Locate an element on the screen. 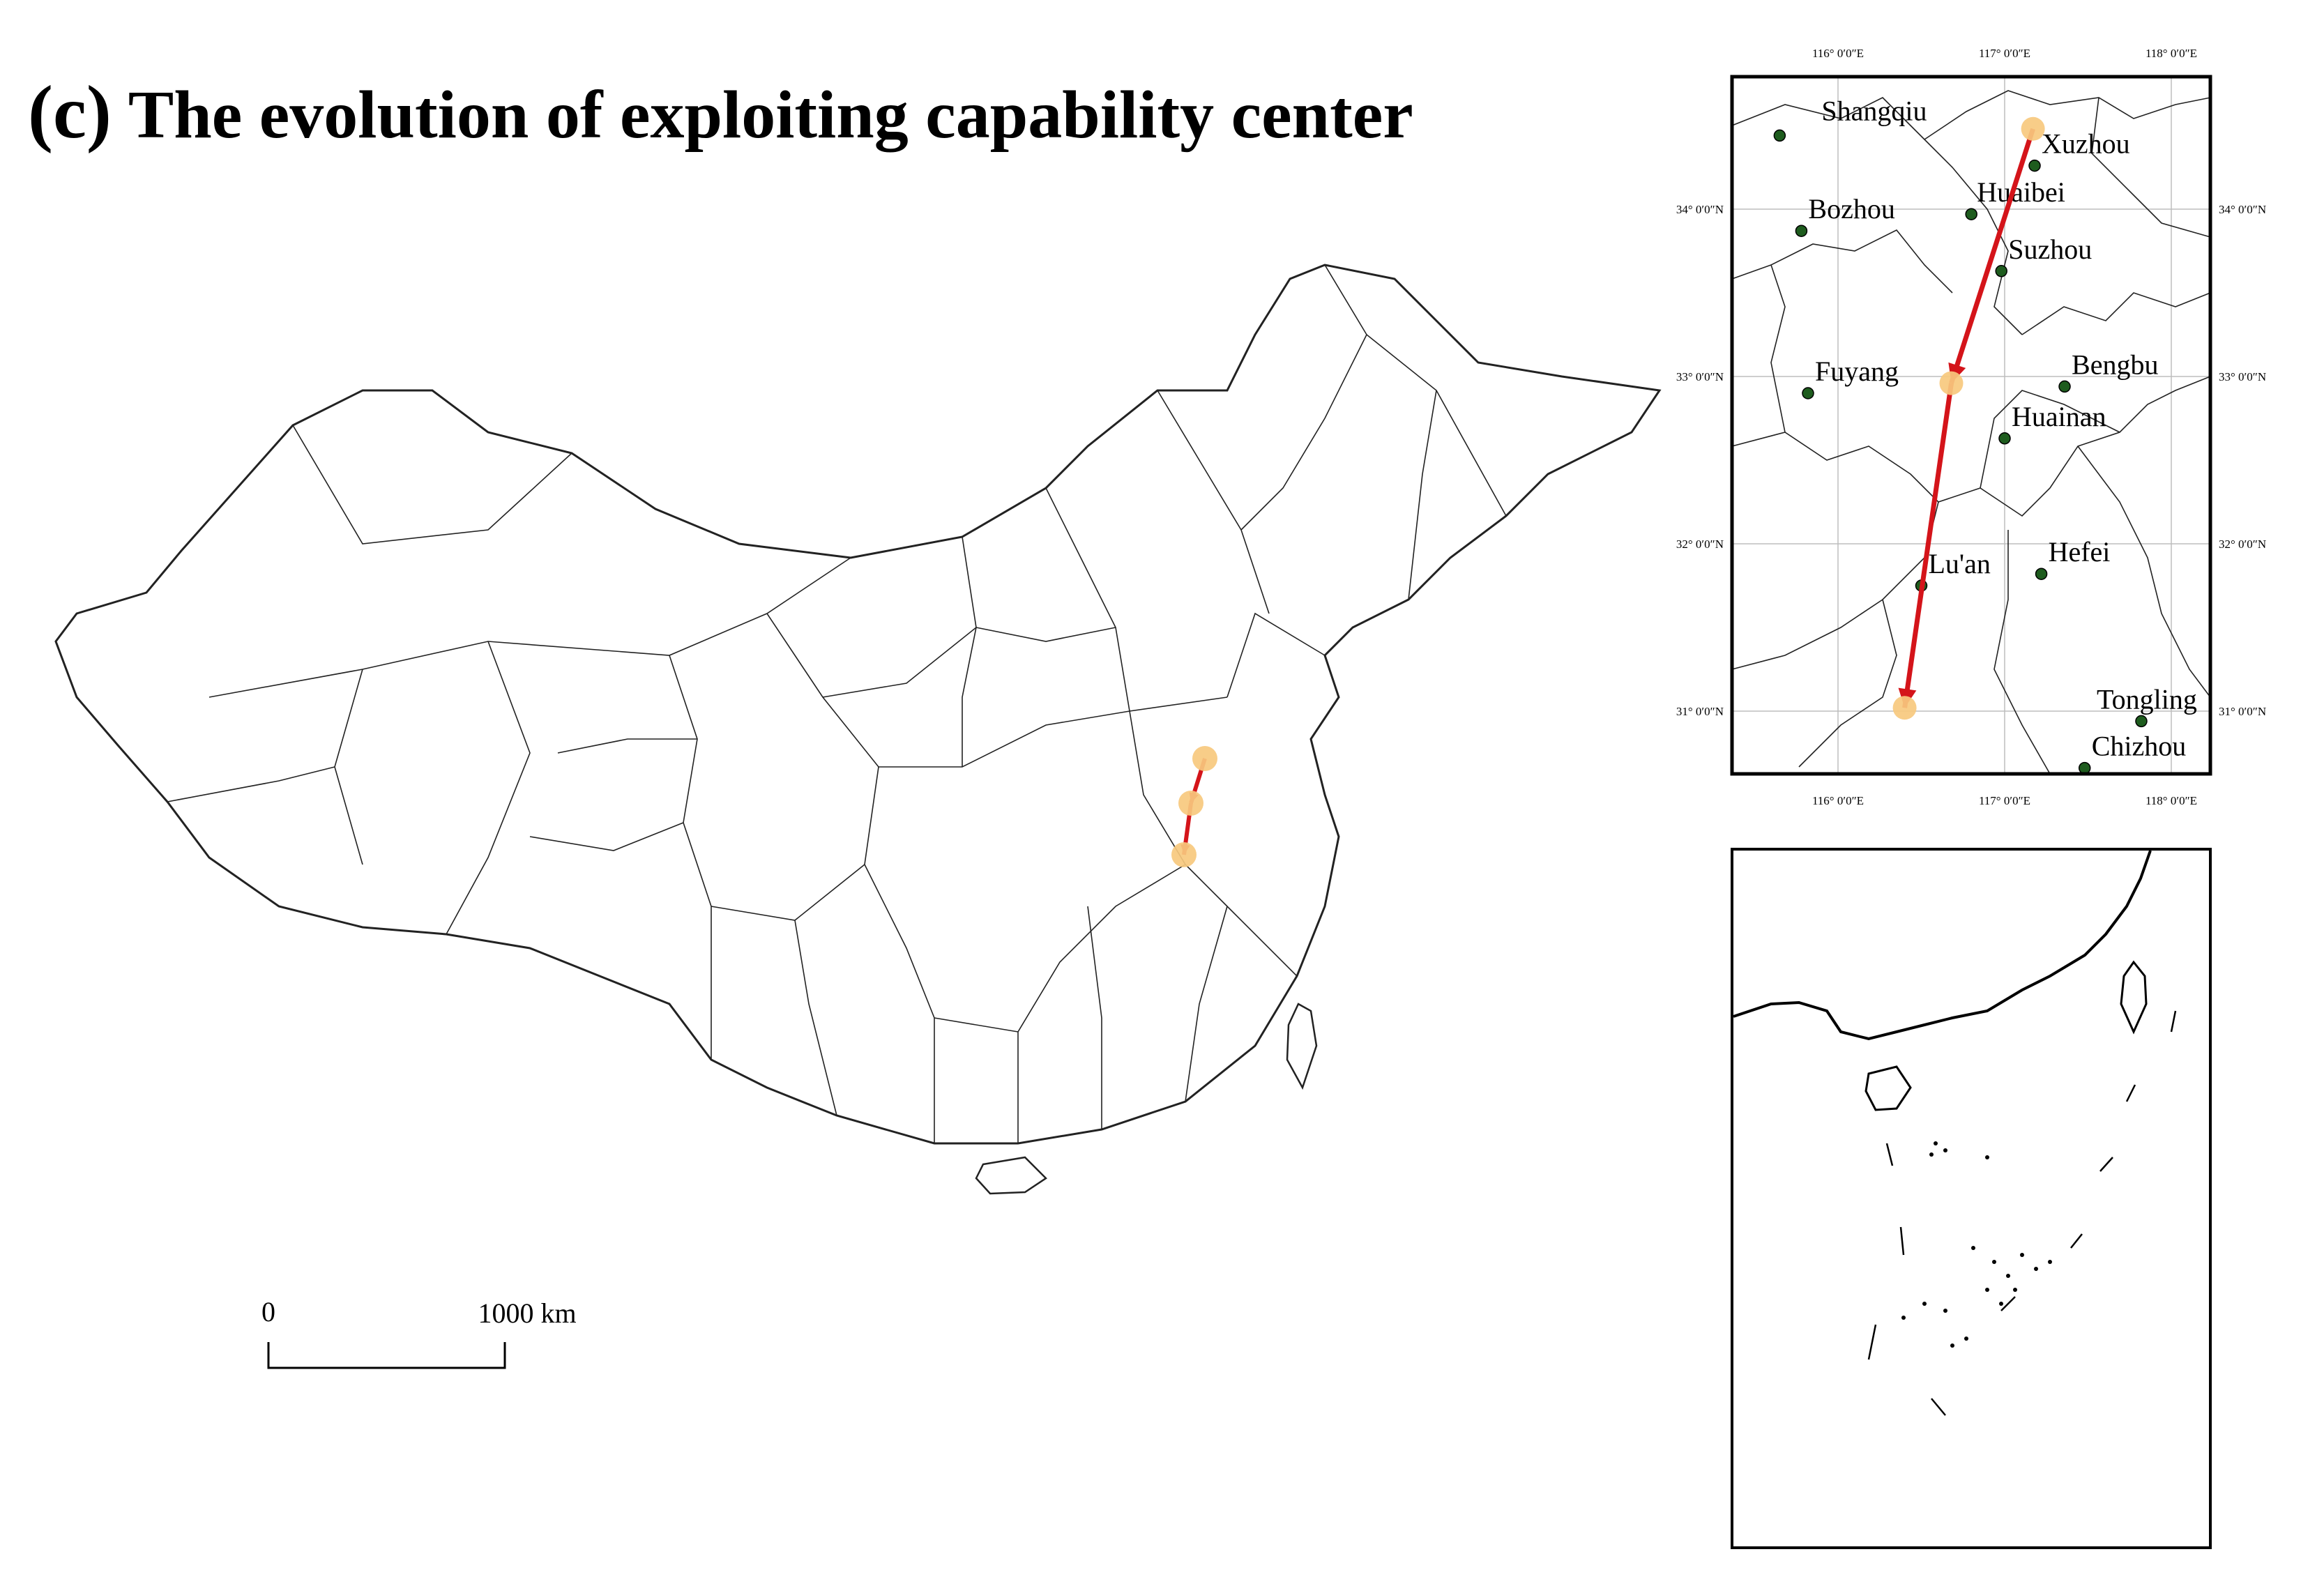 The height and width of the screenshot is (1584, 2324). city-label-hefei: Hefei is located at coordinates (2080, 552).